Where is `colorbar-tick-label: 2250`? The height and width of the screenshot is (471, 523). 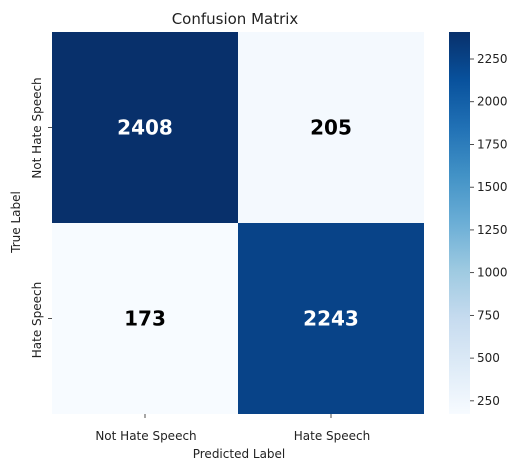
colorbar-tick-label: 2250 is located at coordinates (492, 59).